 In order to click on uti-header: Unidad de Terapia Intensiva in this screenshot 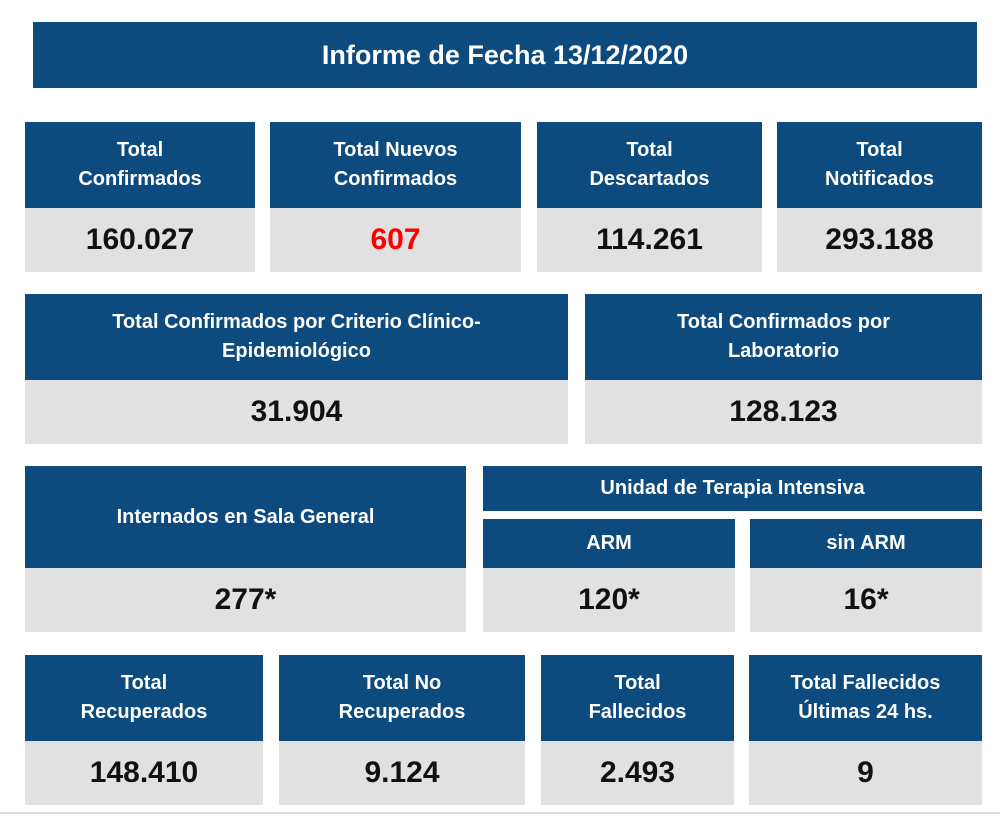, I will do `click(732, 488)`.